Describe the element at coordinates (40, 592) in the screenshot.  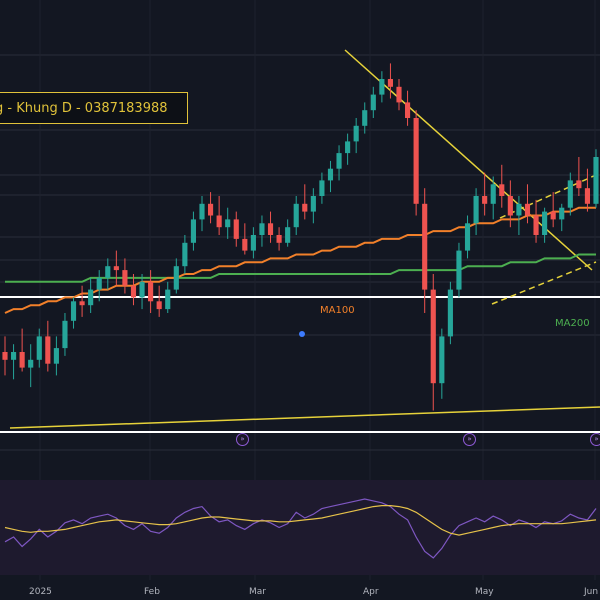
I see `x-axis-label-2025: 2025` at that location.